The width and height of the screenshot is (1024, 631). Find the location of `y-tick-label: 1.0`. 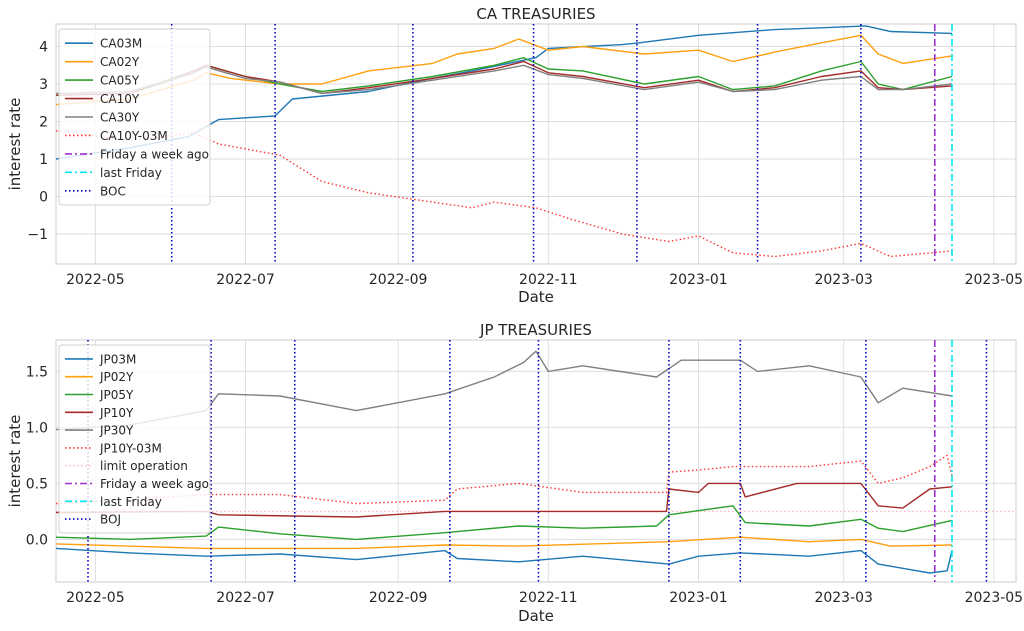

y-tick-label: 1.0 is located at coordinates (37, 428).